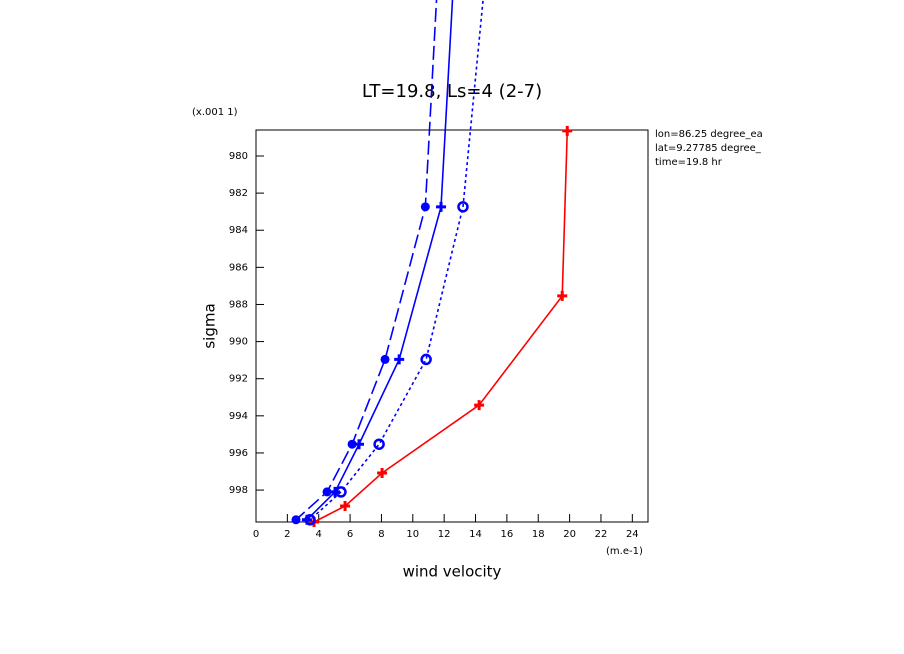 Image resolution: width=904 pixels, height=654 pixels. What do you see at coordinates (624, 551) in the screenshot?
I see `x-units: (m.e-1)` at bounding box center [624, 551].